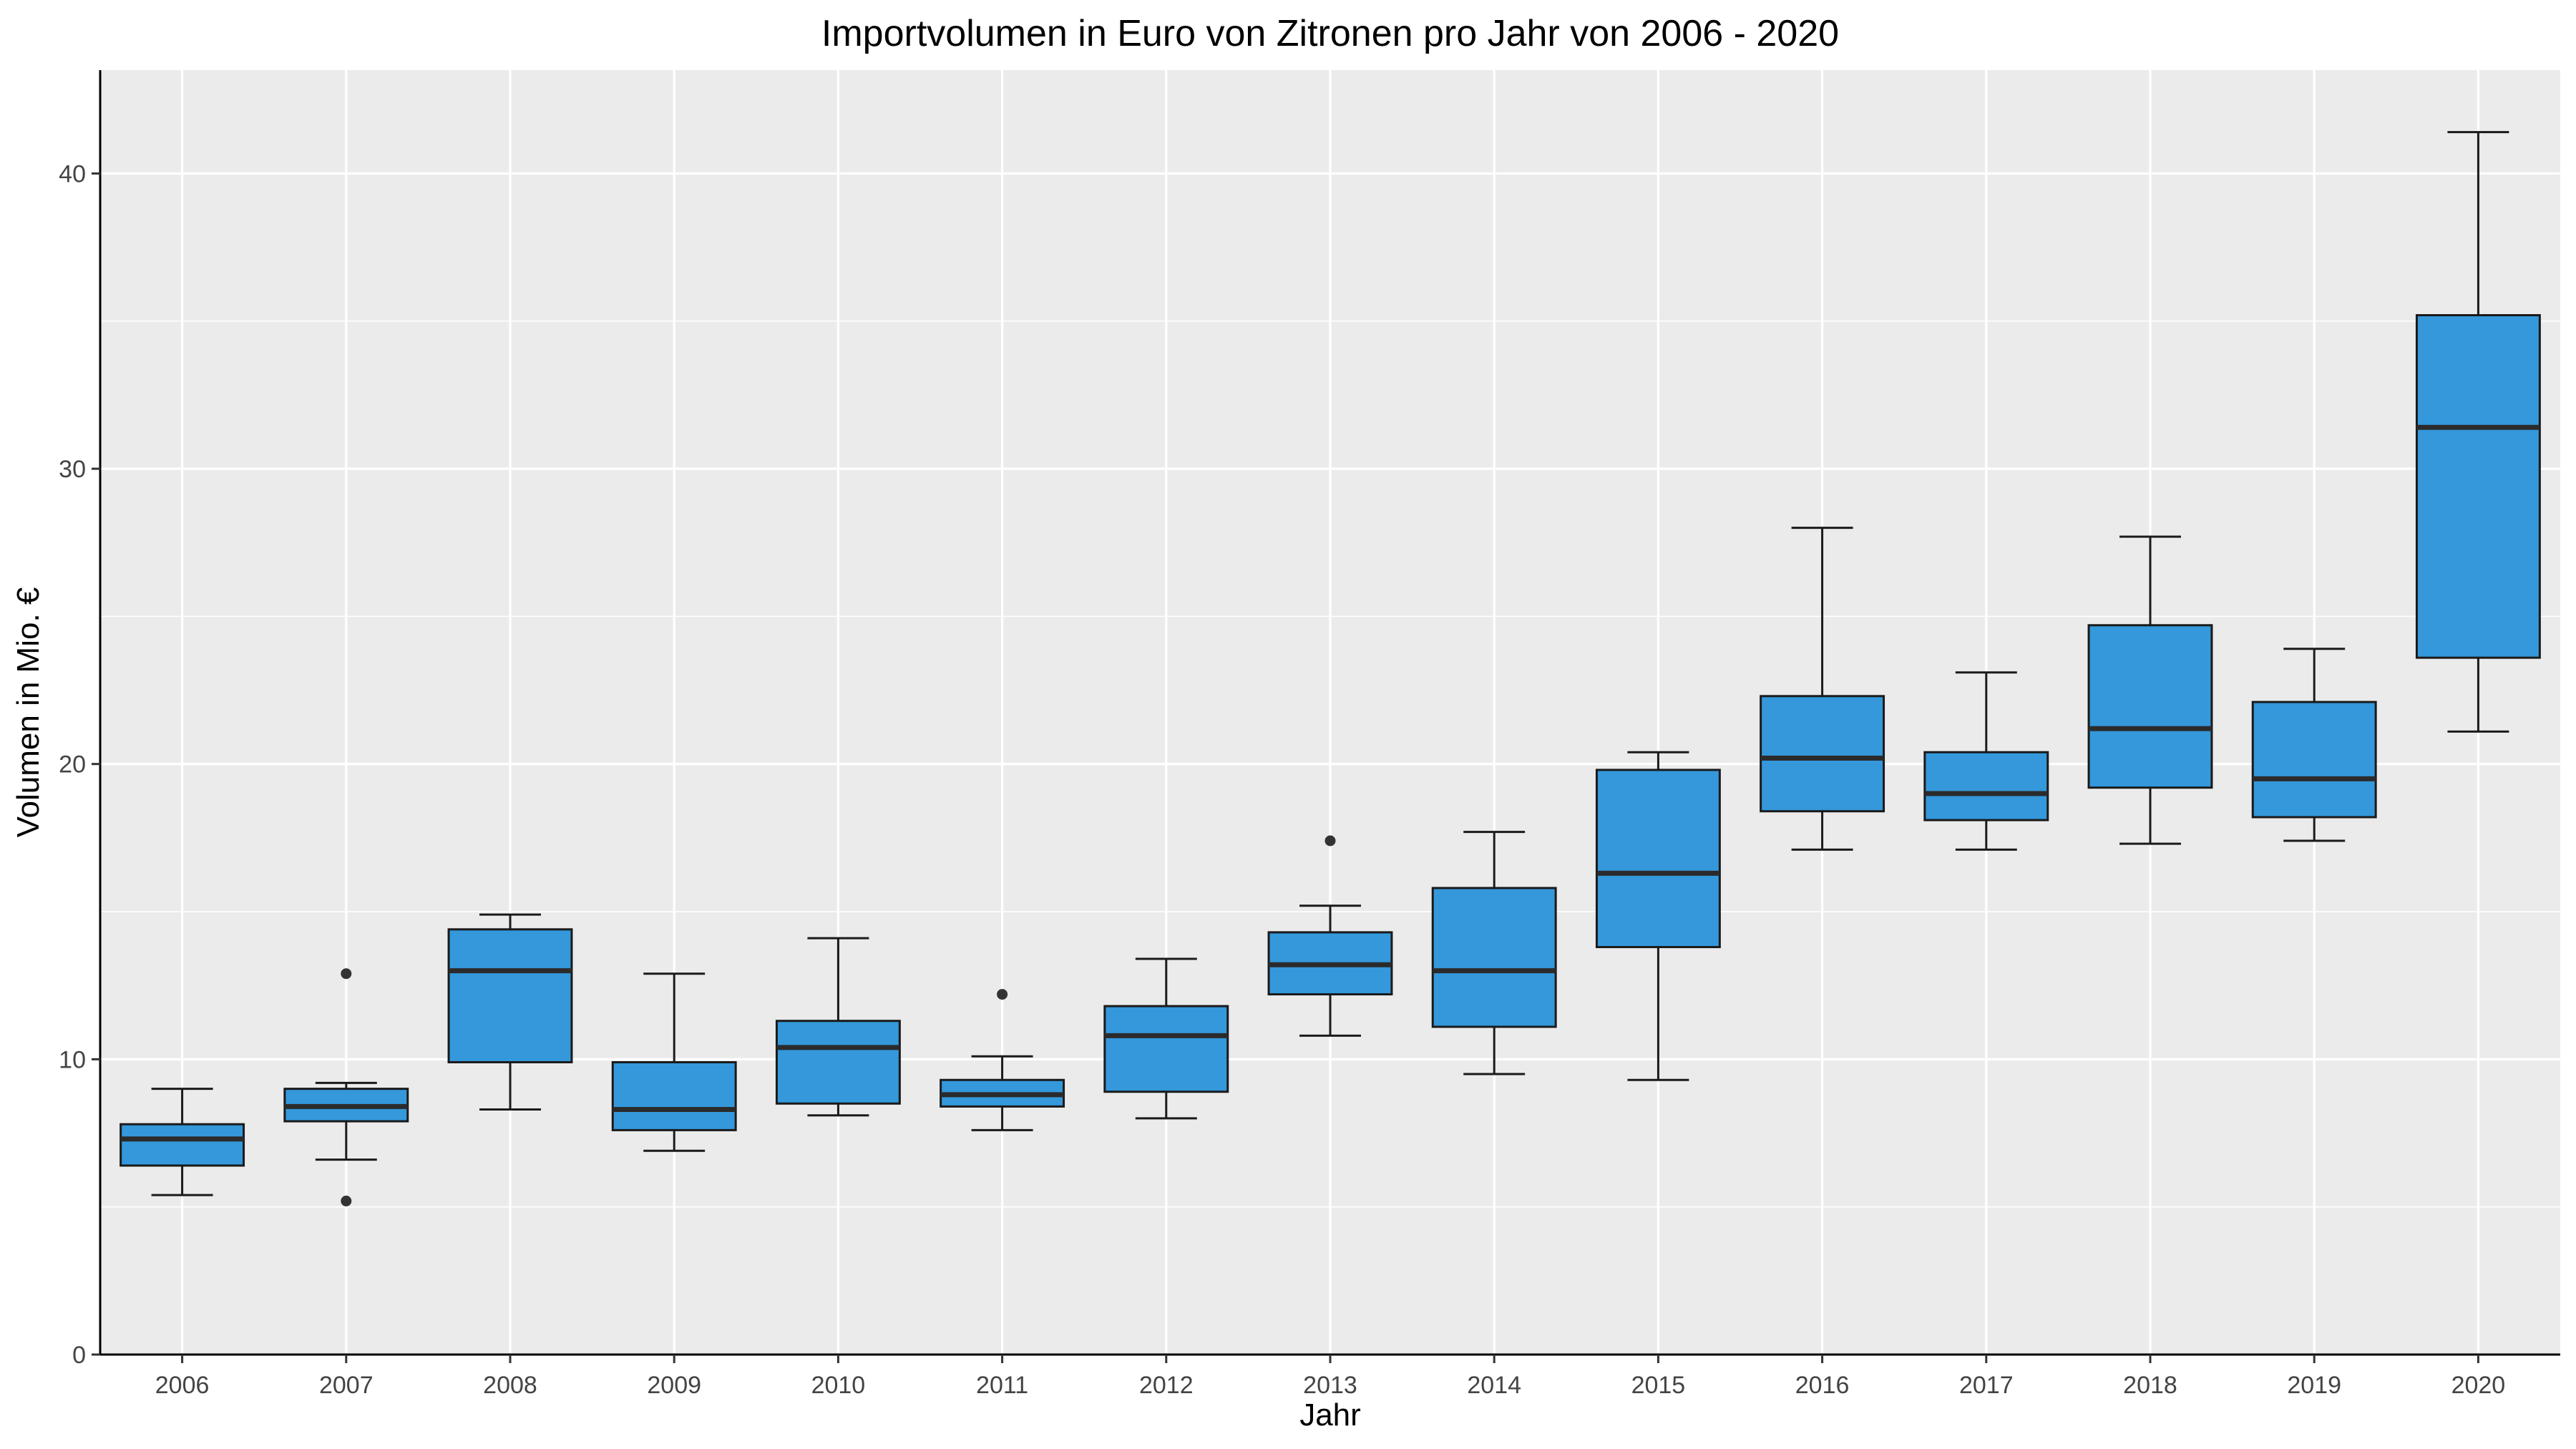  Describe the element at coordinates (72, 765) in the screenshot. I see `y-tick-label: 20` at that location.